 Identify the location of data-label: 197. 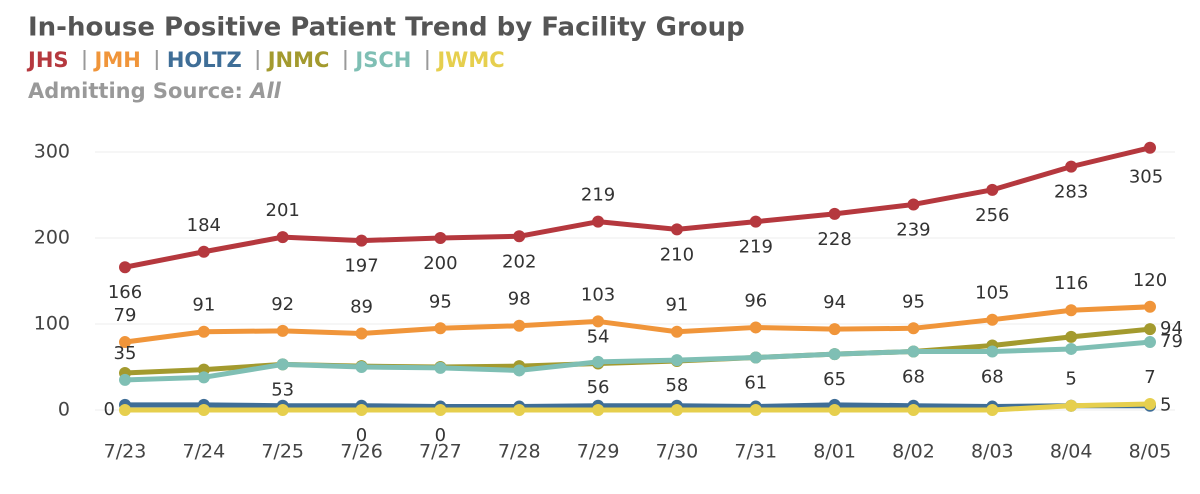
(361, 266).